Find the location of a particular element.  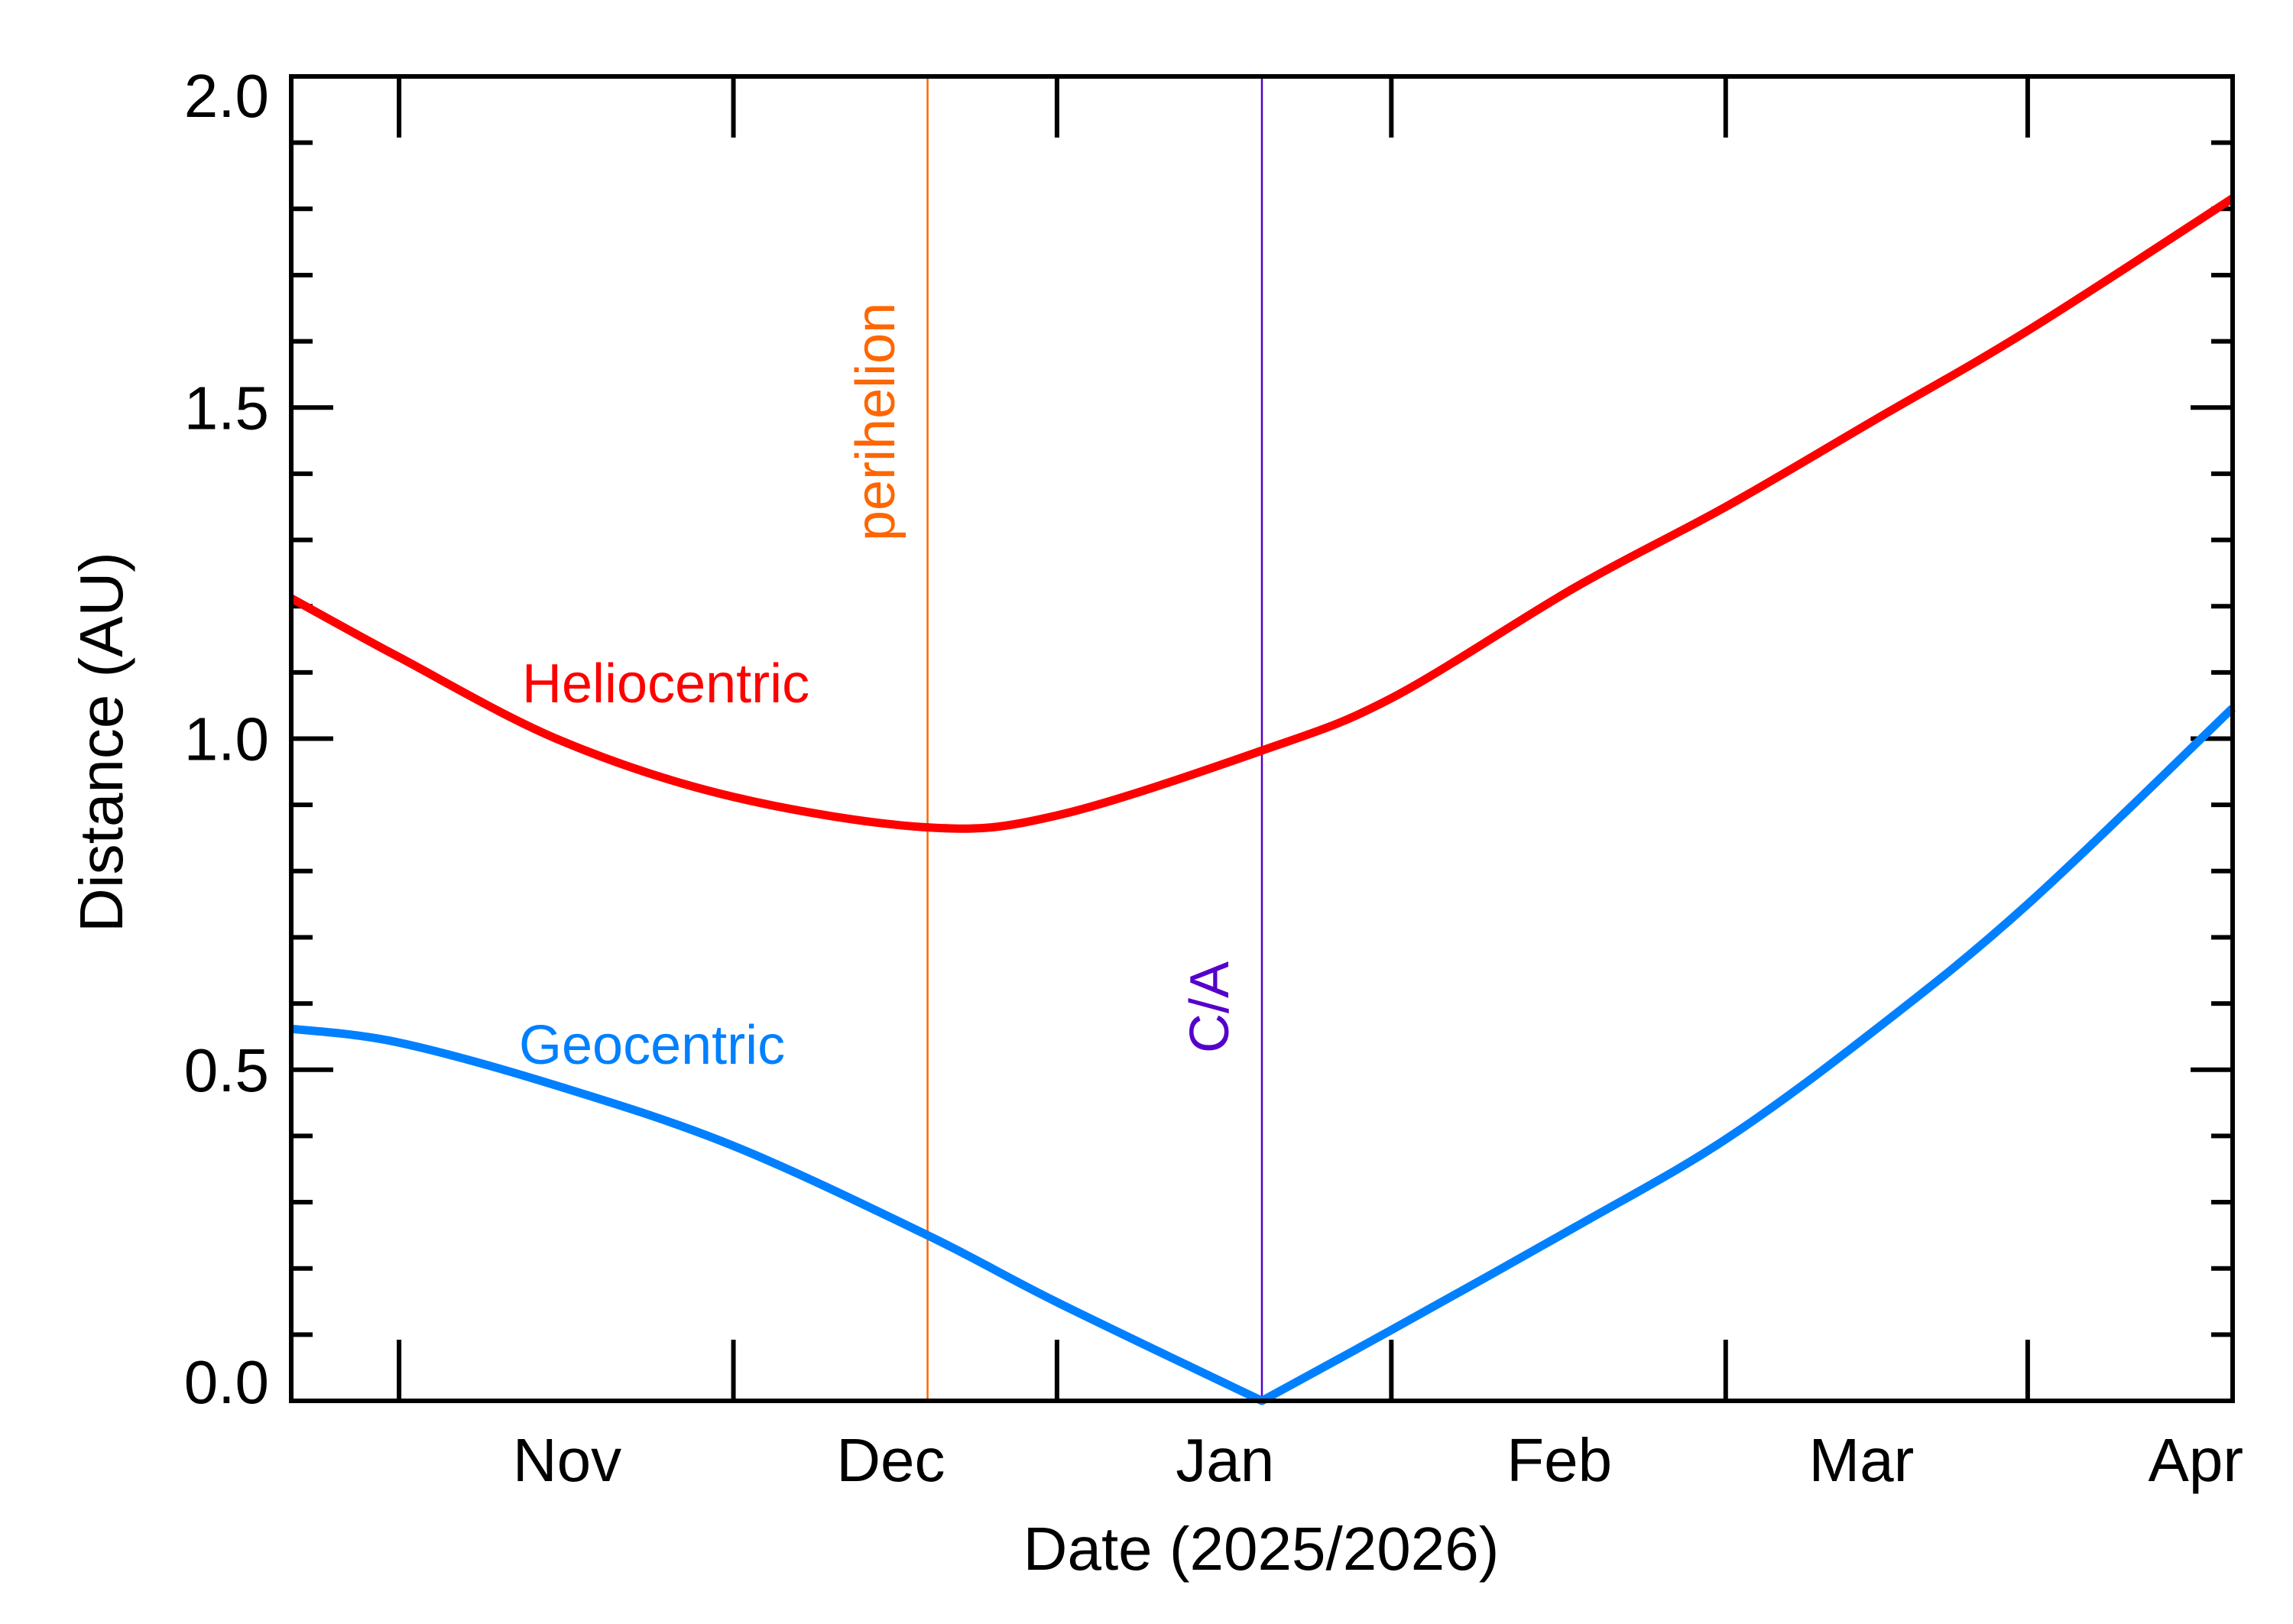

x-tick-label-feb: Feb is located at coordinates (1560, 1460).